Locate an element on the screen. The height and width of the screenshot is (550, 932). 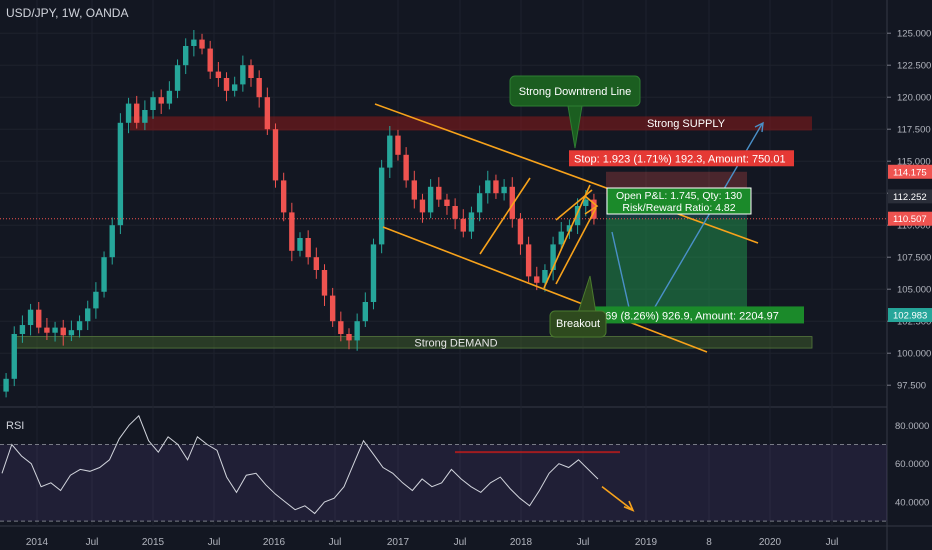
breakout-text: Breakout is located at coordinates (578, 324).